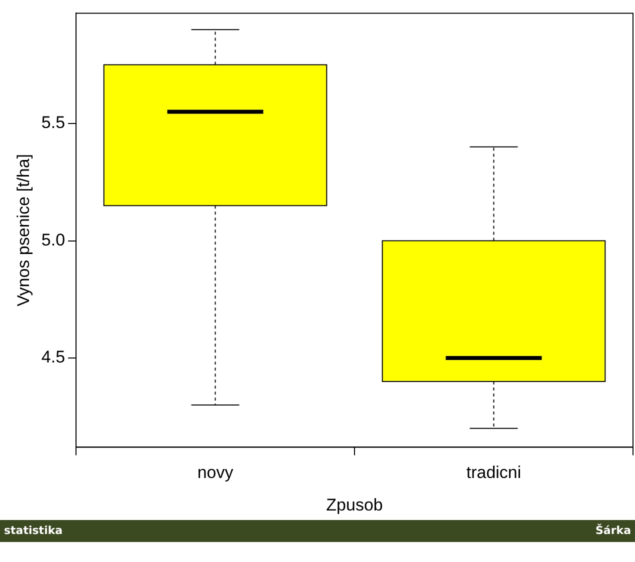 Image resolution: width=635 pixels, height=562 pixels. Describe the element at coordinates (33, 530) in the screenshot. I see `text: statistika` at that location.